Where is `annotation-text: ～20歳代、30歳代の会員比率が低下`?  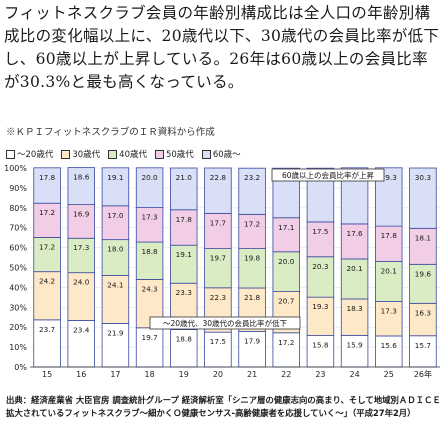
annotation-text: ～20歳代、30歳代の会員比率が低下 is located at coordinates (225, 323).